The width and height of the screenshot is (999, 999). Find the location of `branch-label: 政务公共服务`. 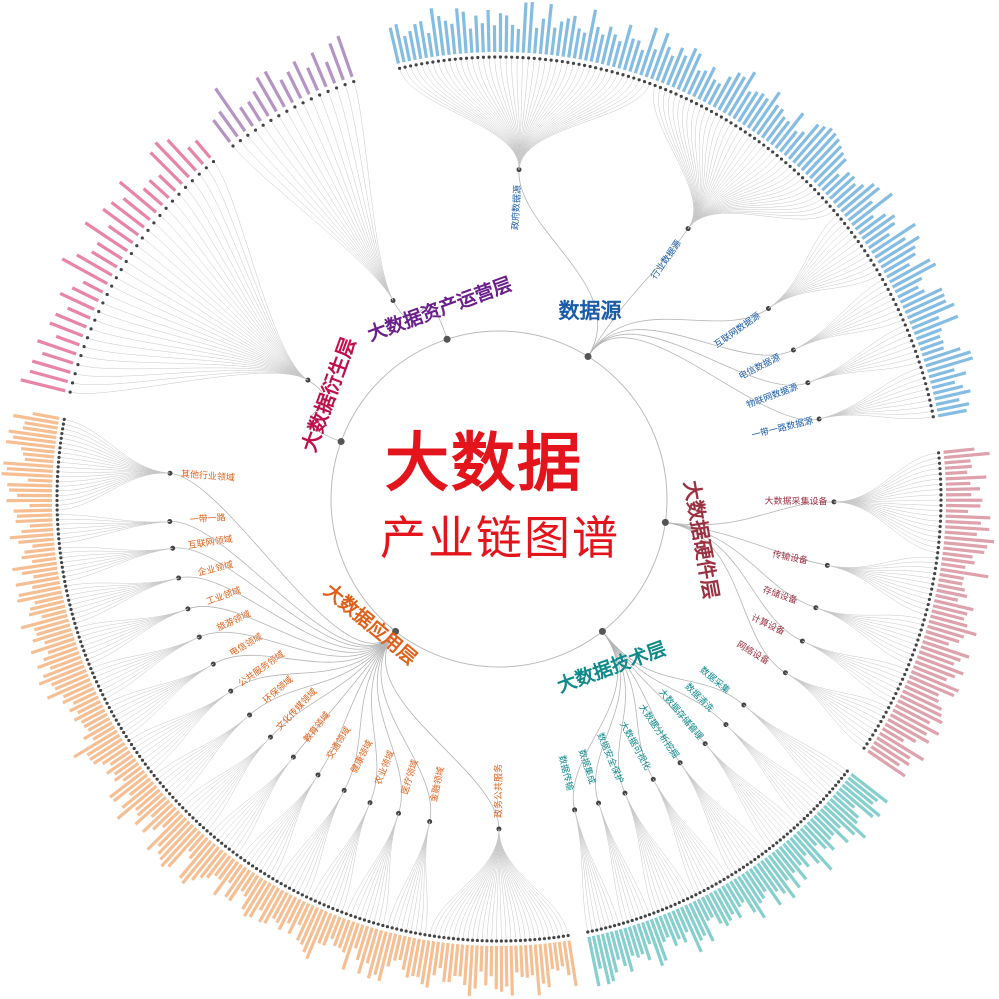

branch-label: 政务公共服务 is located at coordinates (498, 791).